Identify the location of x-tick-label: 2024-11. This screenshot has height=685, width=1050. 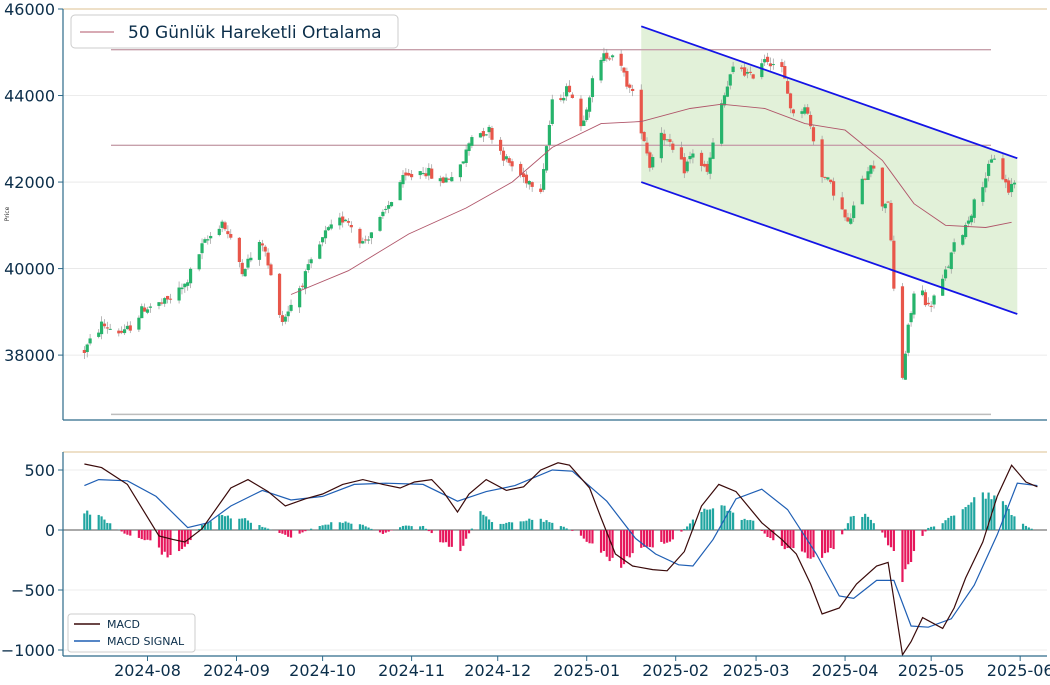
(411, 670).